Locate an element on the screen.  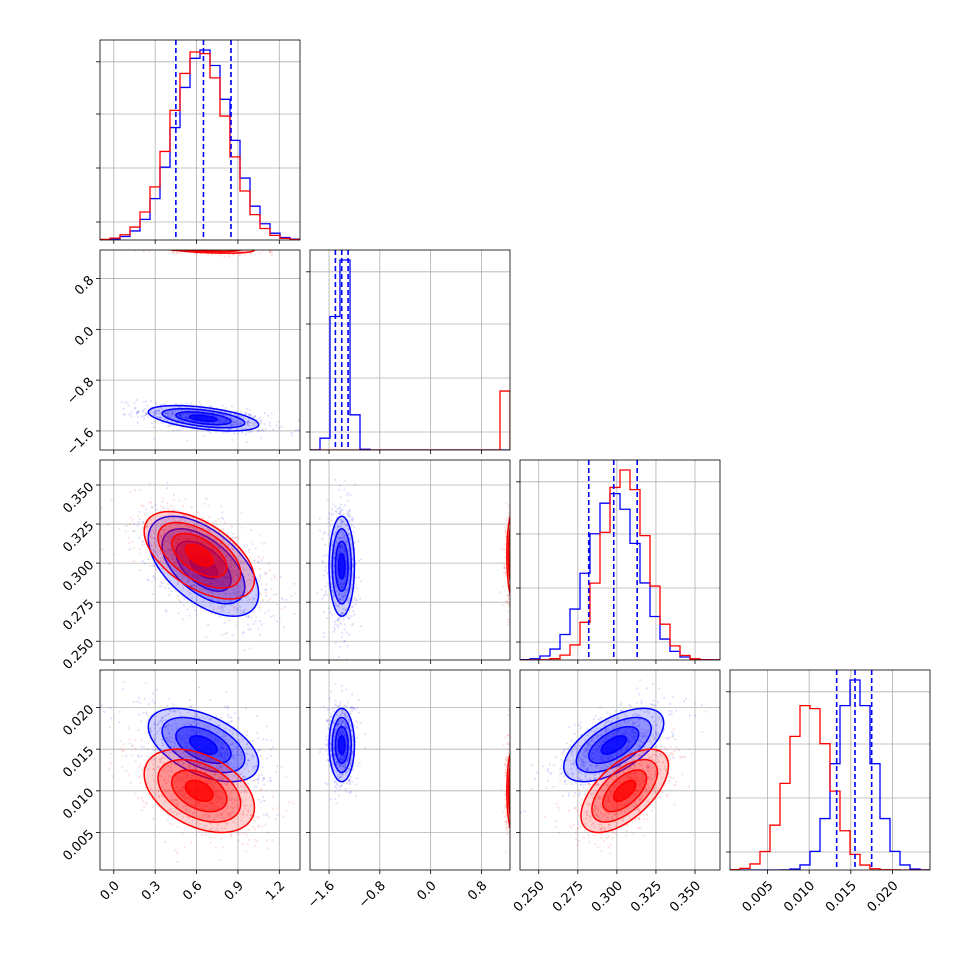
y-tick-label: 0.350 is located at coordinates (78, 498).